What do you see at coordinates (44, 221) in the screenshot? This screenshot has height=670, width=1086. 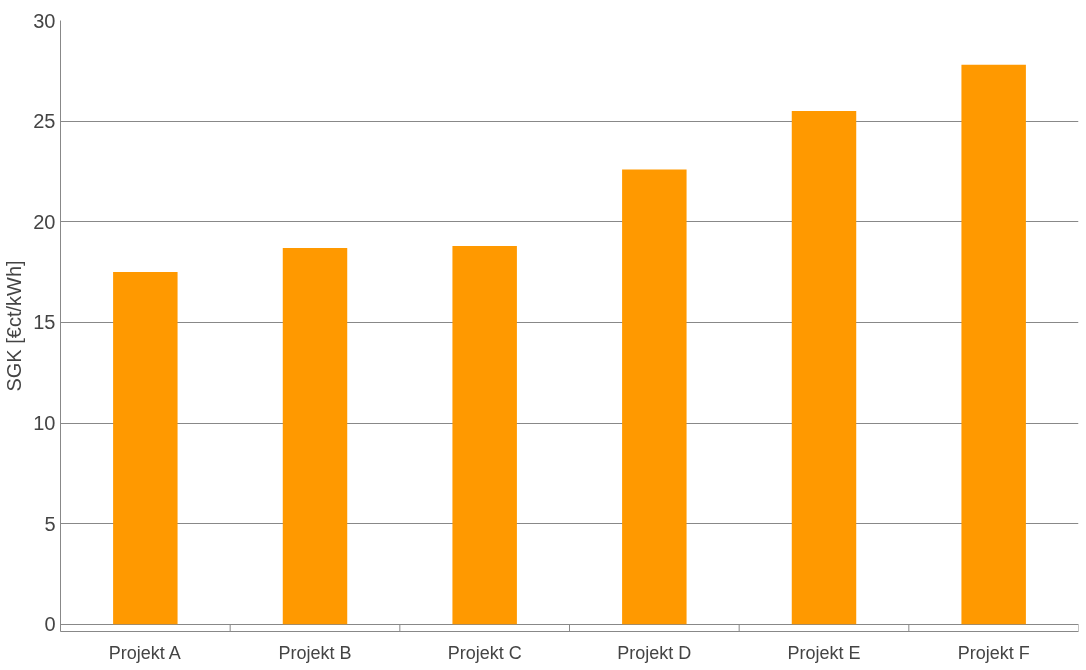 I see `y-tick-label: 20` at bounding box center [44, 221].